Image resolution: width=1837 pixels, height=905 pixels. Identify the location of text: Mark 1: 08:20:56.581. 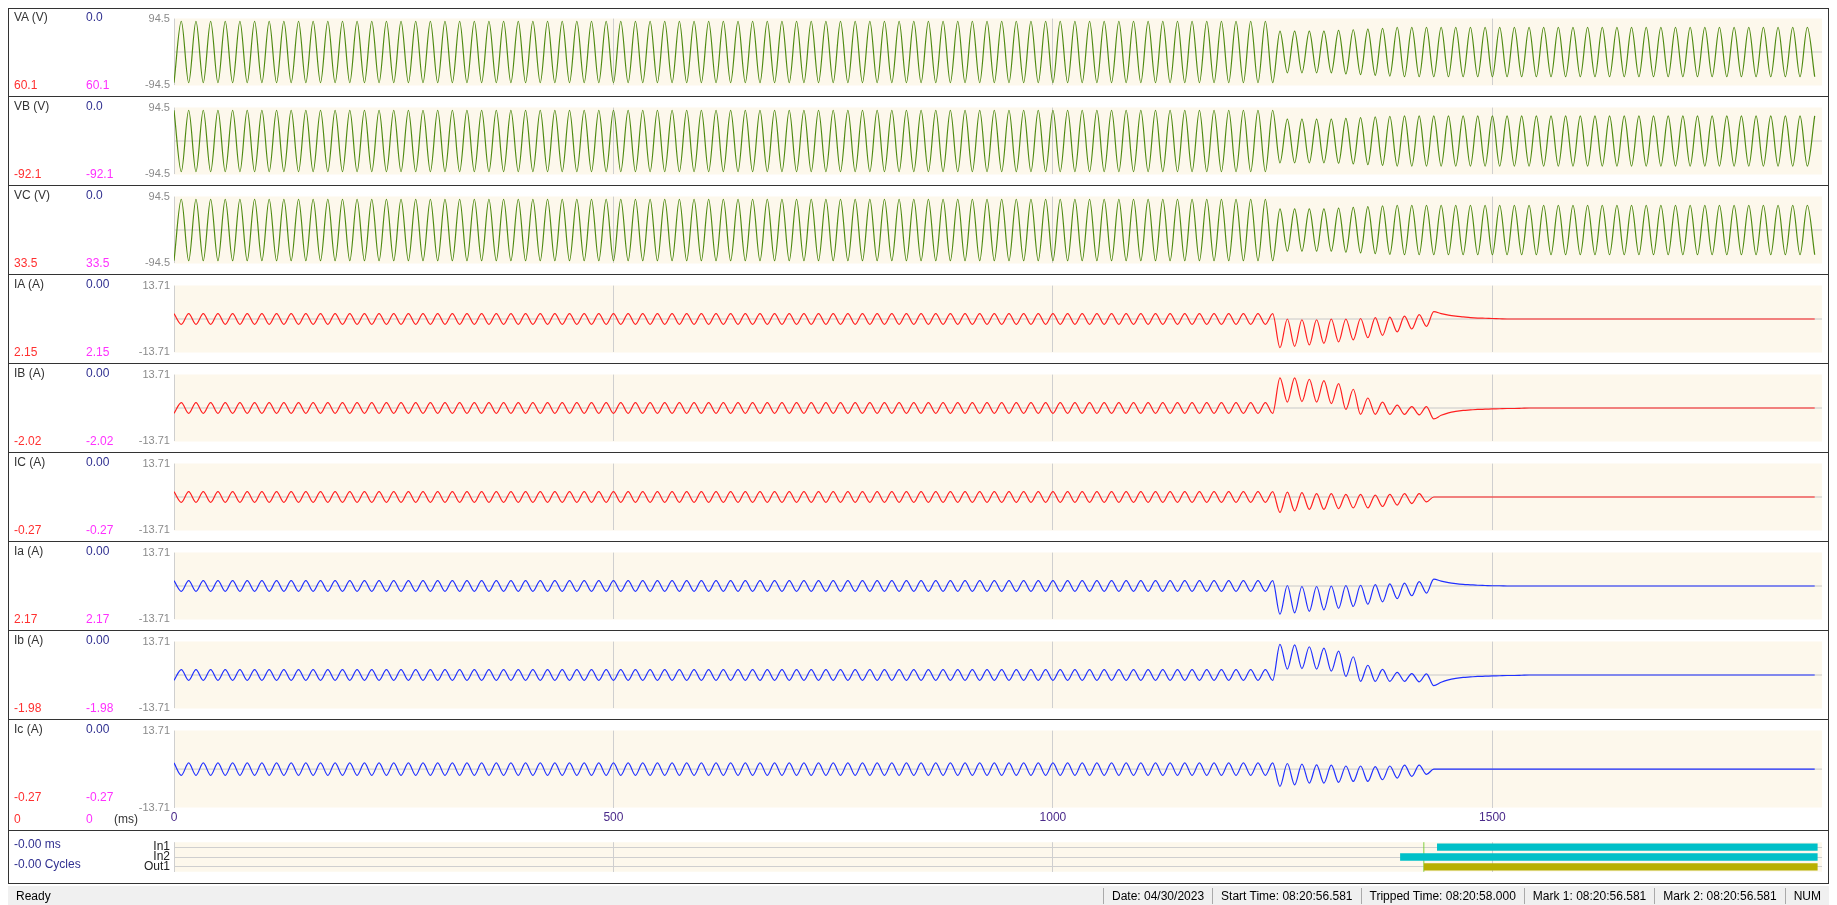
(1589, 896).